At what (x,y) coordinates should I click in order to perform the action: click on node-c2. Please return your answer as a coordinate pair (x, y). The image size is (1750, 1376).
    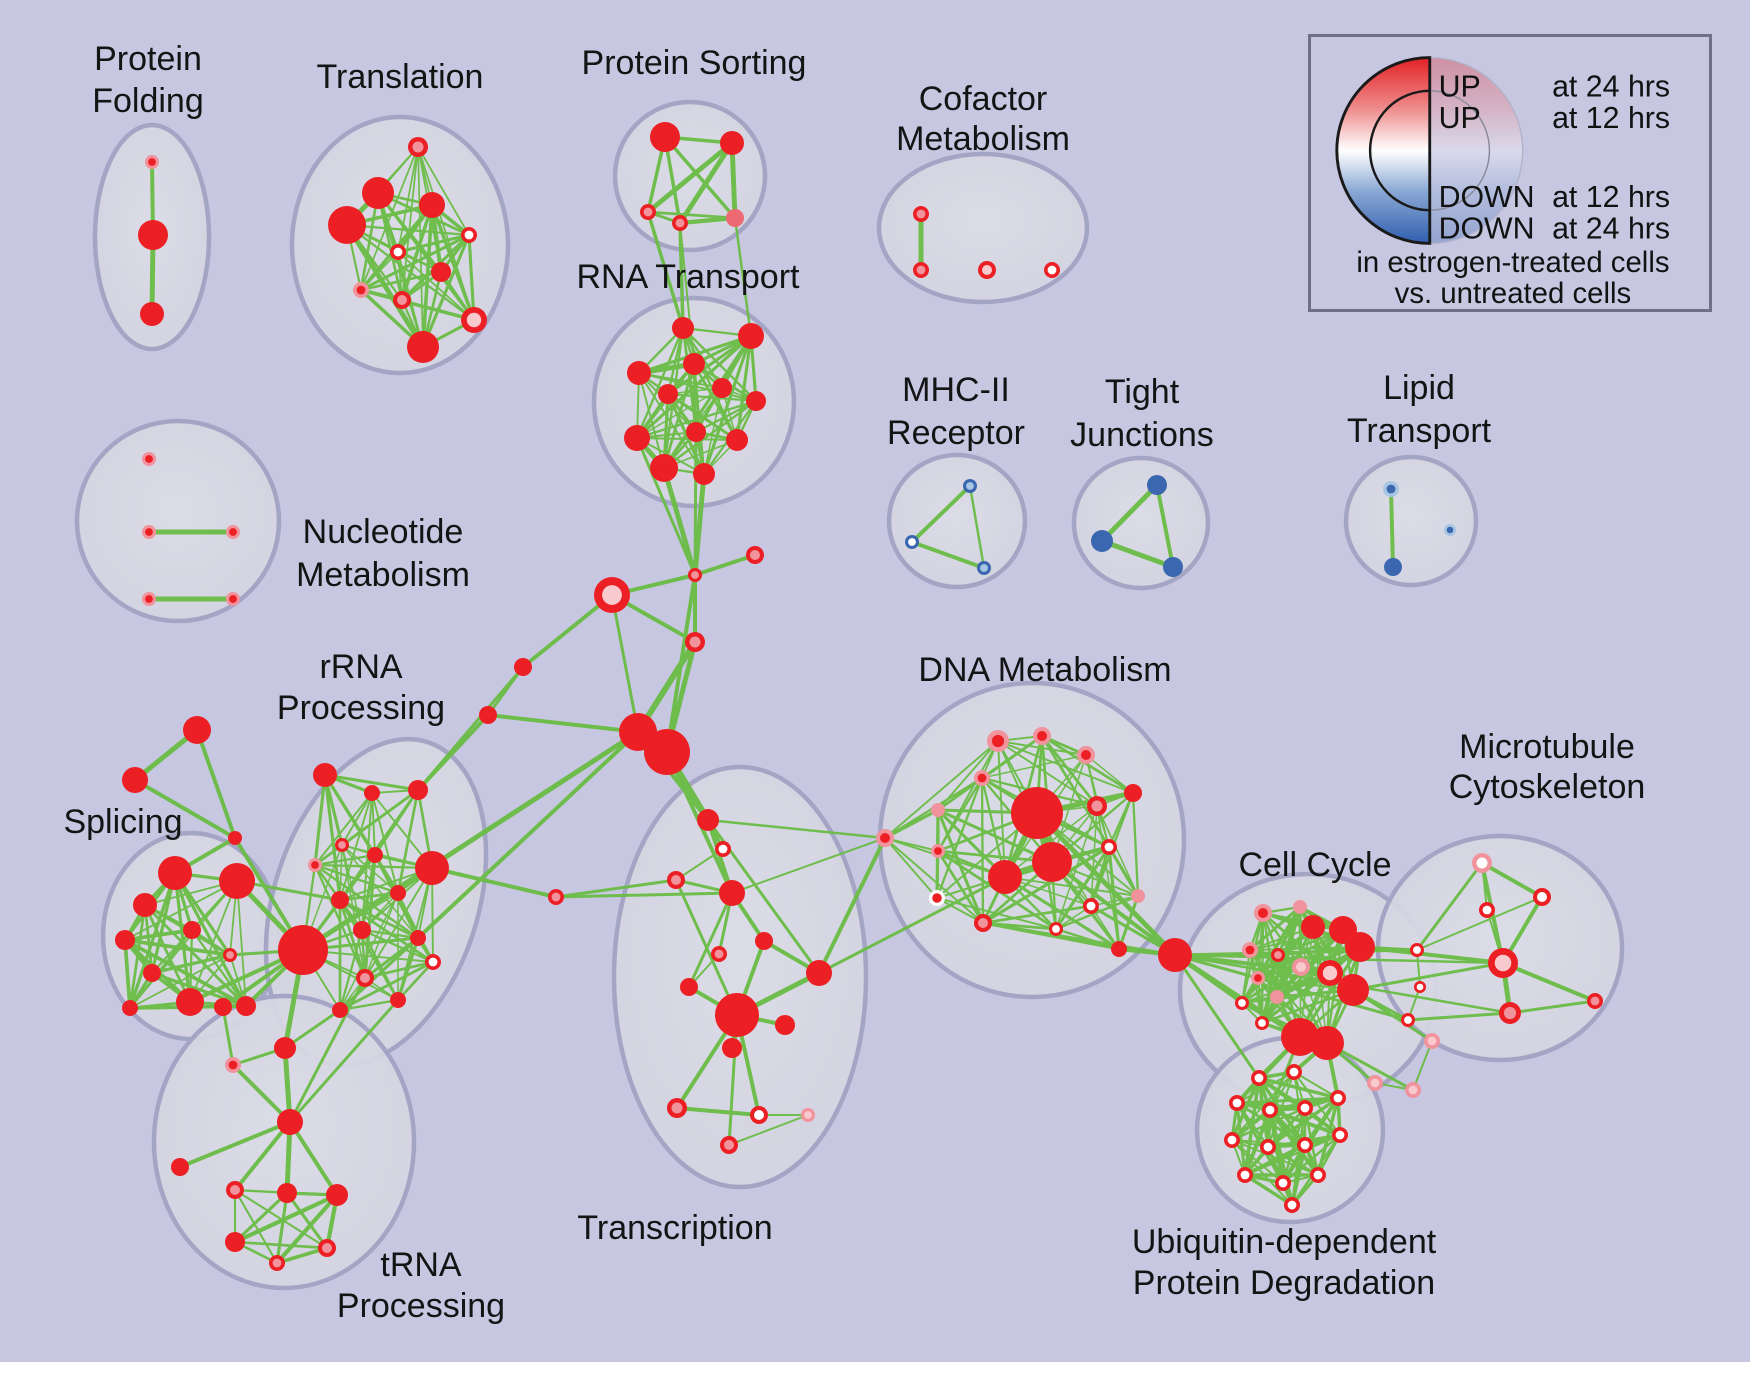
    Looking at the image, I should click on (667, 752).